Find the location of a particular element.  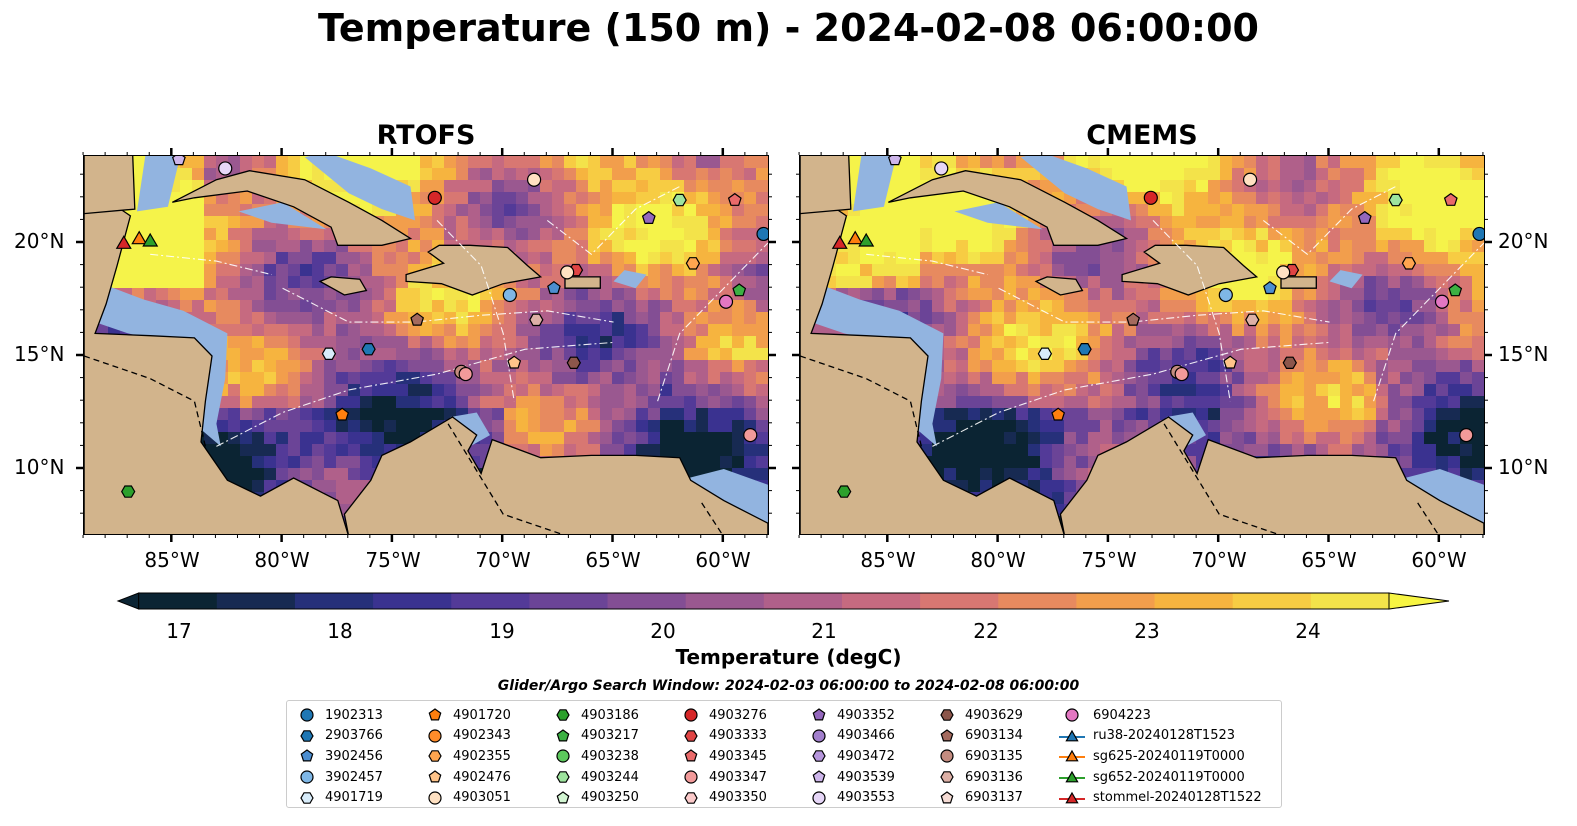

legend-column-6: 4903629 6903134 6903135 6903136 6903137 is located at coordinates (980, 756).